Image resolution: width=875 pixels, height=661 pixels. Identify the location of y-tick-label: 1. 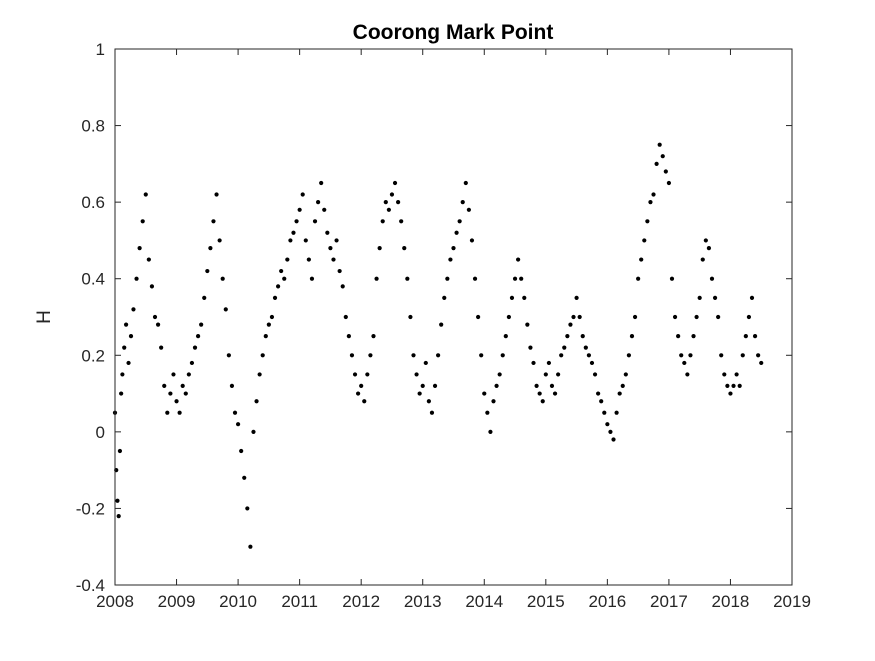
(100, 49).